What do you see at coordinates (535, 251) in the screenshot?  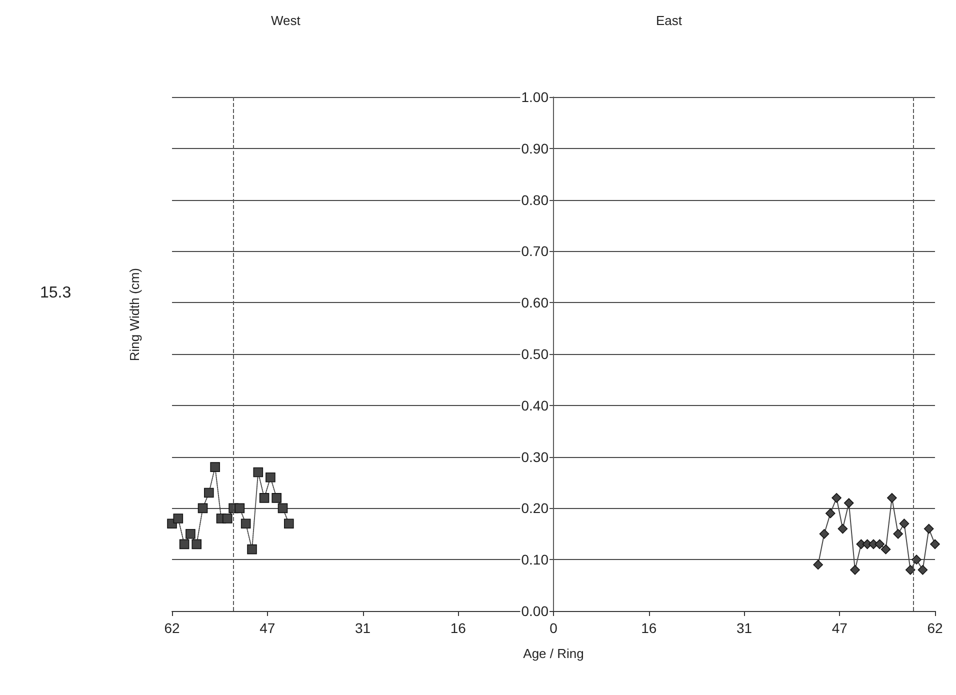 I see `y-tick-label: 0.70` at bounding box center [535, 251].